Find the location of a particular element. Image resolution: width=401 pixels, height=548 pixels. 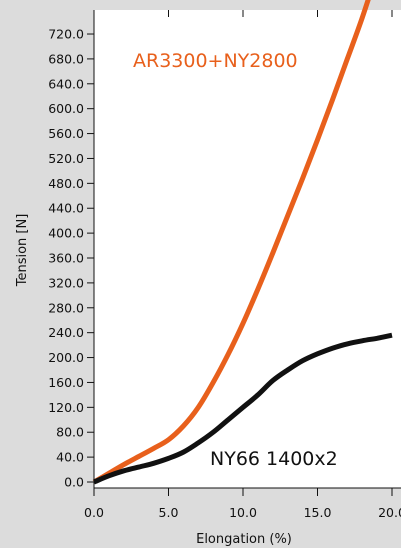

y-tick-label: 680.0 is located at coordinates (66, 58).